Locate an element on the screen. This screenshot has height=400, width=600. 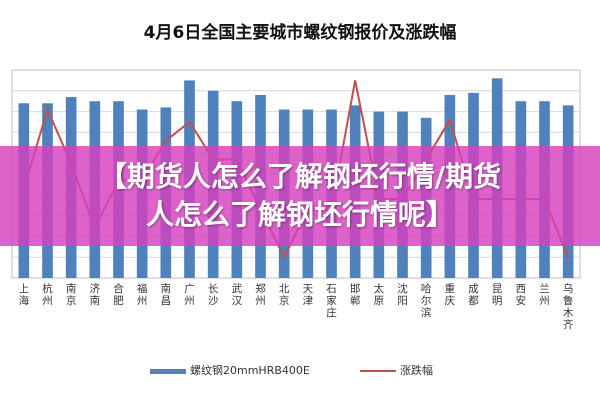
legend-bar-label: 螺纹钢20mmHRB400E is located at coordinates (250, 370).